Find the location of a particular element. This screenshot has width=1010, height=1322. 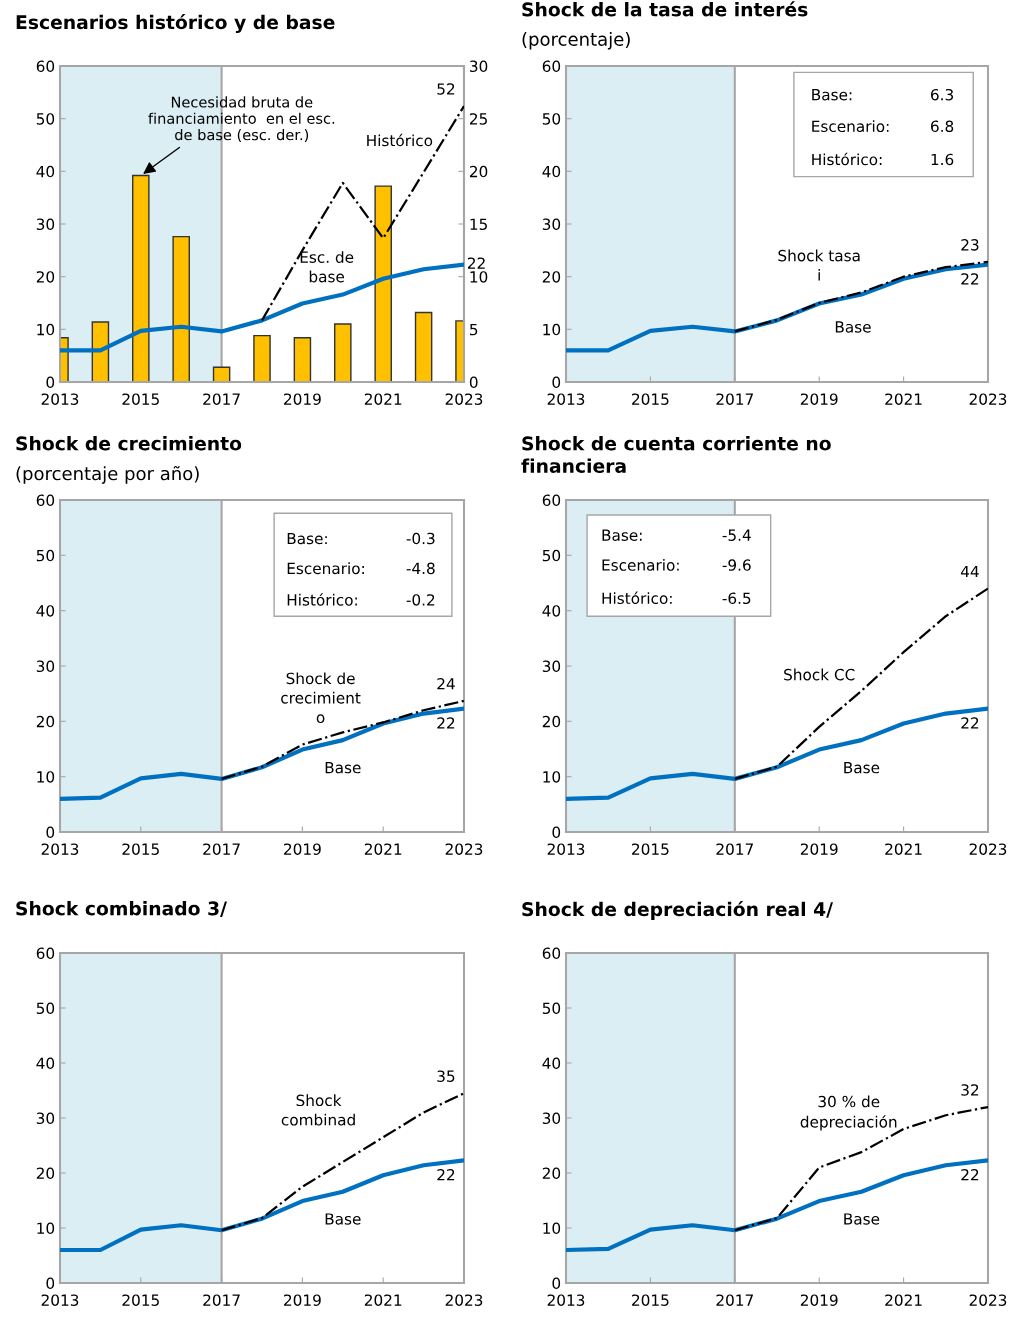

annotation: Shock combinad is located at coordinates (318, 1110).